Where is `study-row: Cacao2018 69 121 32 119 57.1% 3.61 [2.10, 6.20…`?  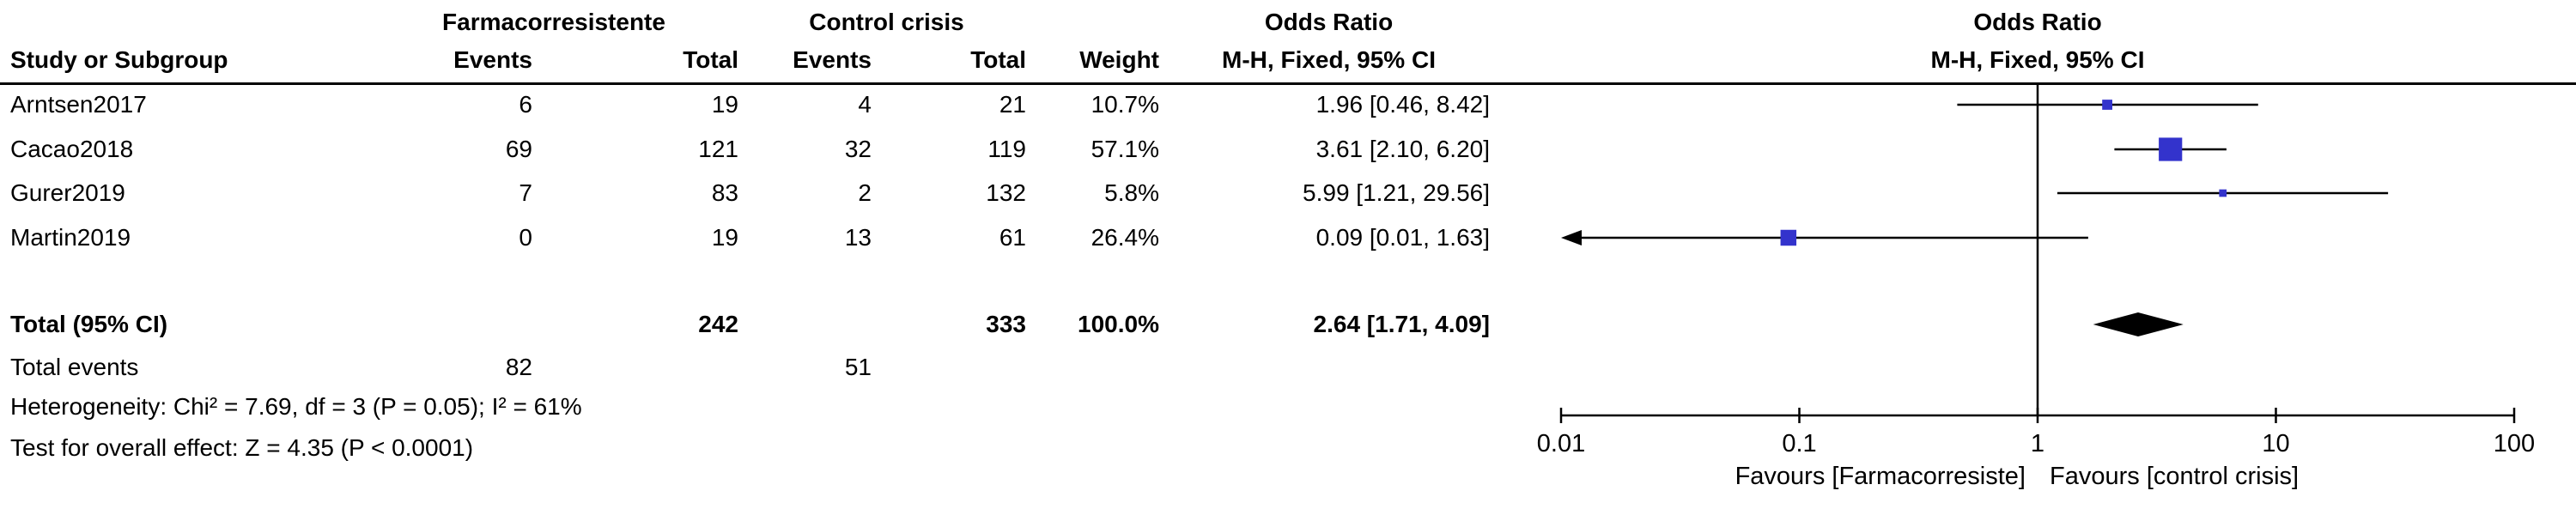 study-row: Cacao2018 69 121 32 119 57.1% 3.61 [2.10, 6.20… is located at coordinates (768, 149).